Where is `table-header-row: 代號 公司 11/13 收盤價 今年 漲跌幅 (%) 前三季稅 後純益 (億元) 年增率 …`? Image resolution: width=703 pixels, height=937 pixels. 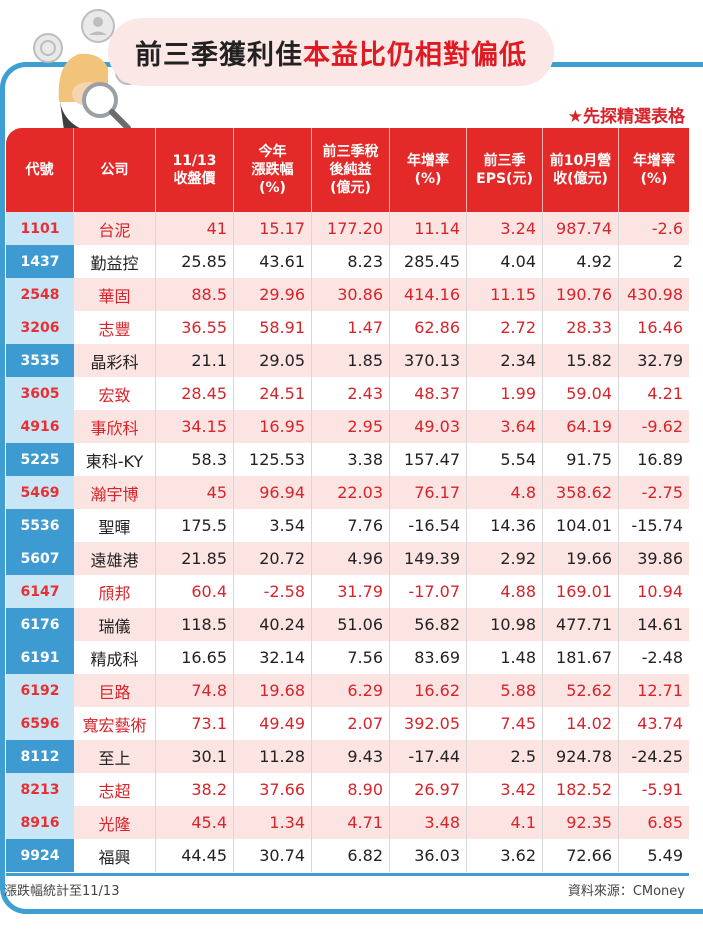 table-header-row: 代號 公司 11/13 收盤價 今年 漲跌幅 (%) 前三季稅 後純益 (億元) 年增率 … is located at coordinates (347, 170).